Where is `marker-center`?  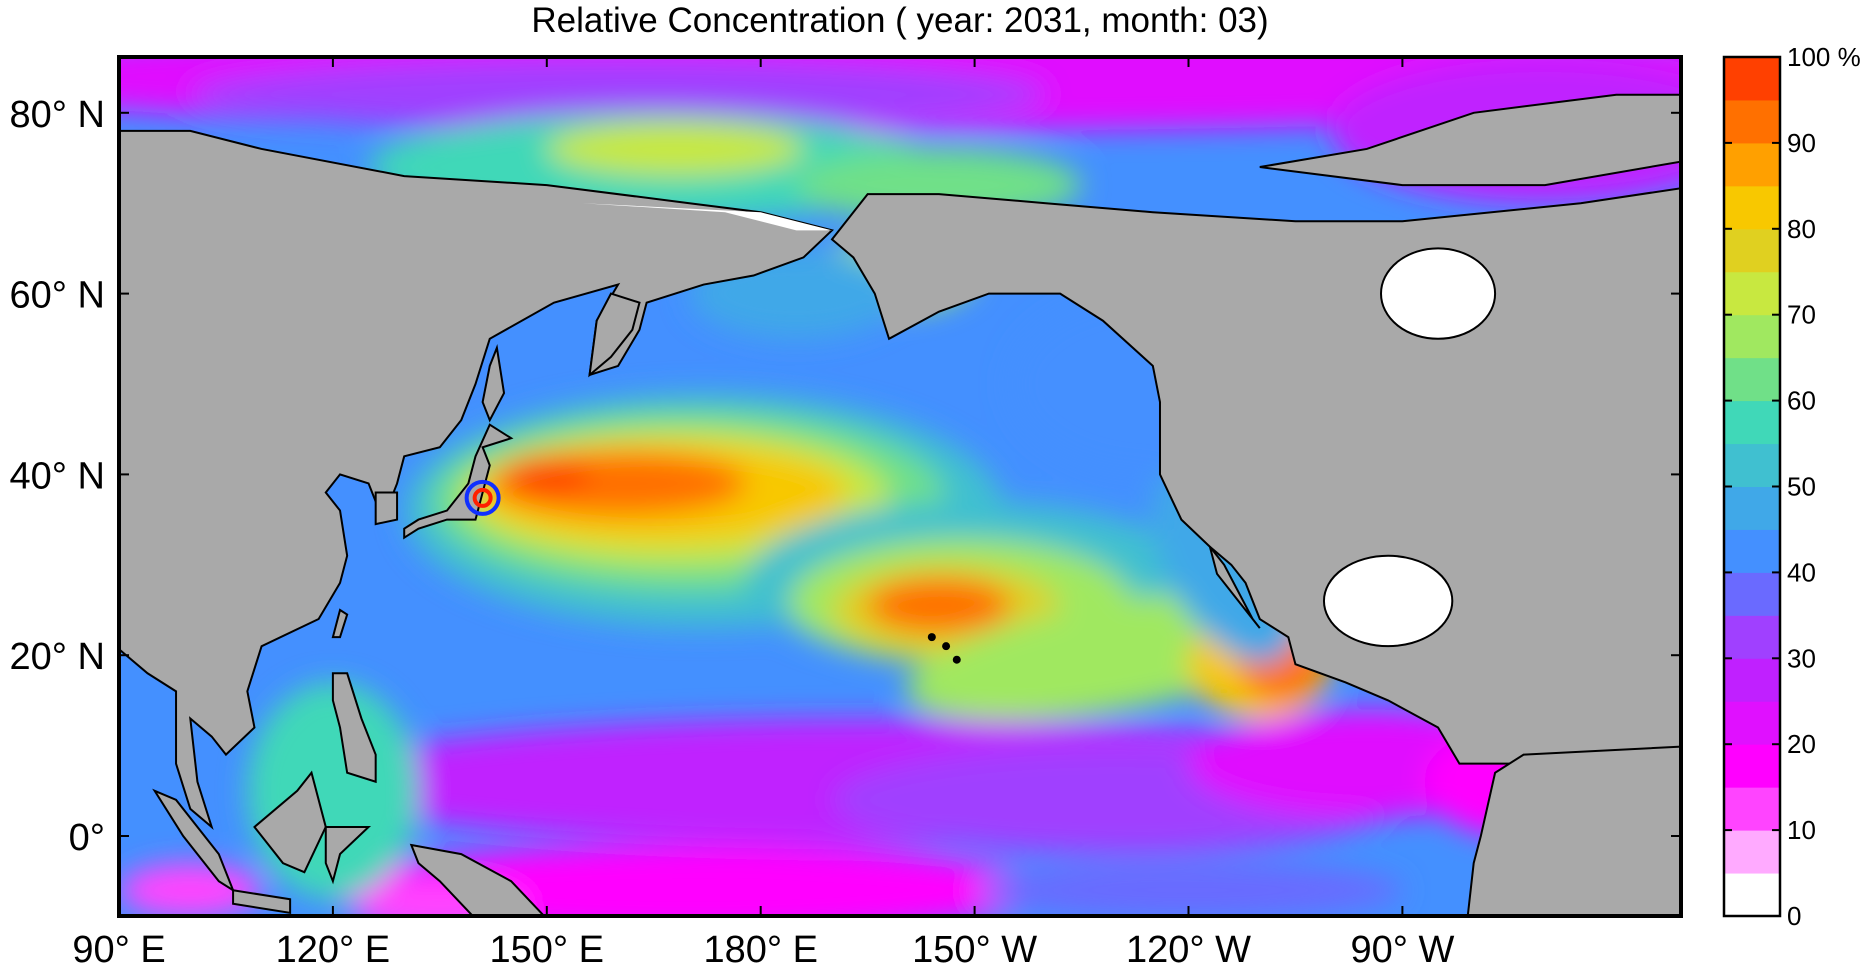 marker-center is located at coordinates (482, 497).